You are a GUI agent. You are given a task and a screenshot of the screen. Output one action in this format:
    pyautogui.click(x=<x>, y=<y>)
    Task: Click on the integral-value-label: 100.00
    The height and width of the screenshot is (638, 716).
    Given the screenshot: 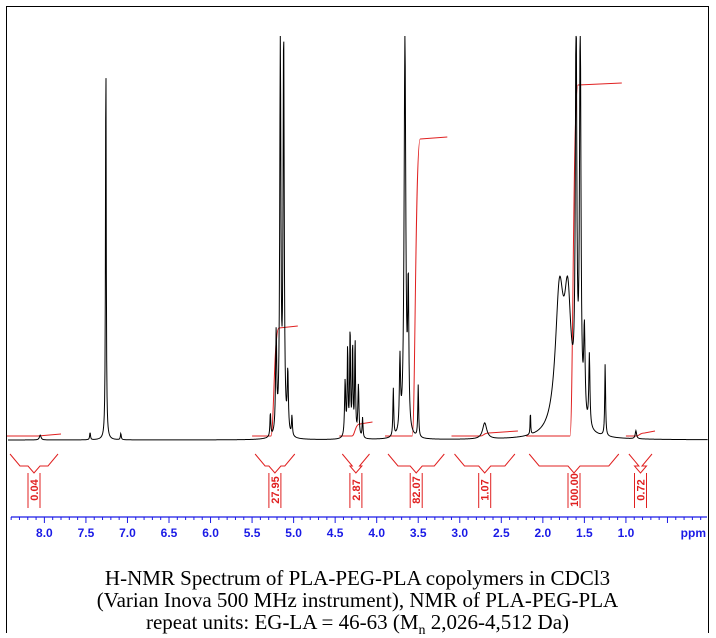 What is the action you would take?
    pyautogui.click(x=575, y=490)
    